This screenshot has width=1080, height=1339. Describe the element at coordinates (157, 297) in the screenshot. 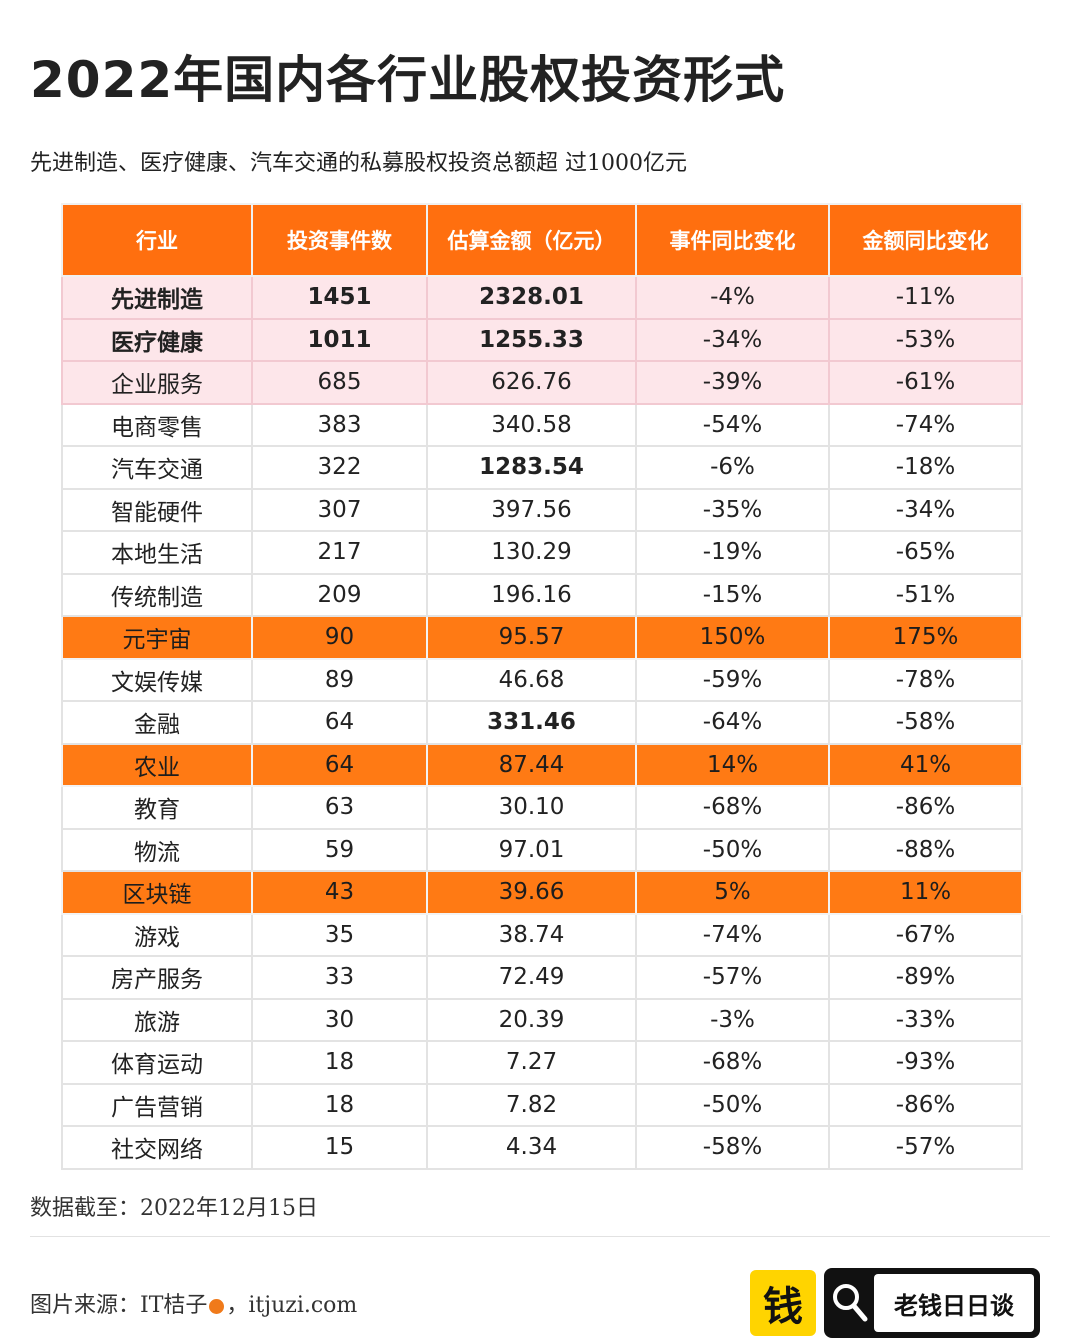

I see `cell-industry: 先进制造` at that location.